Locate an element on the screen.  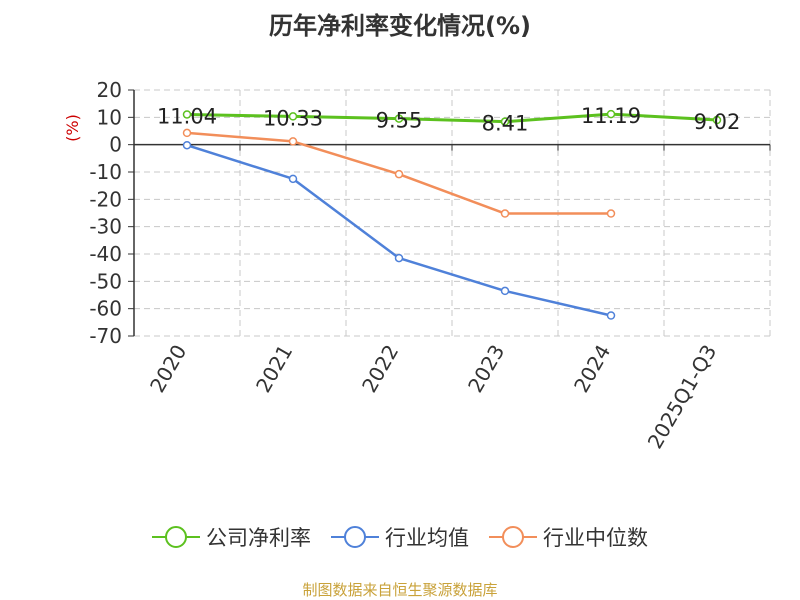
x-tick-label: 2020 is located at coordinates (168, 369).